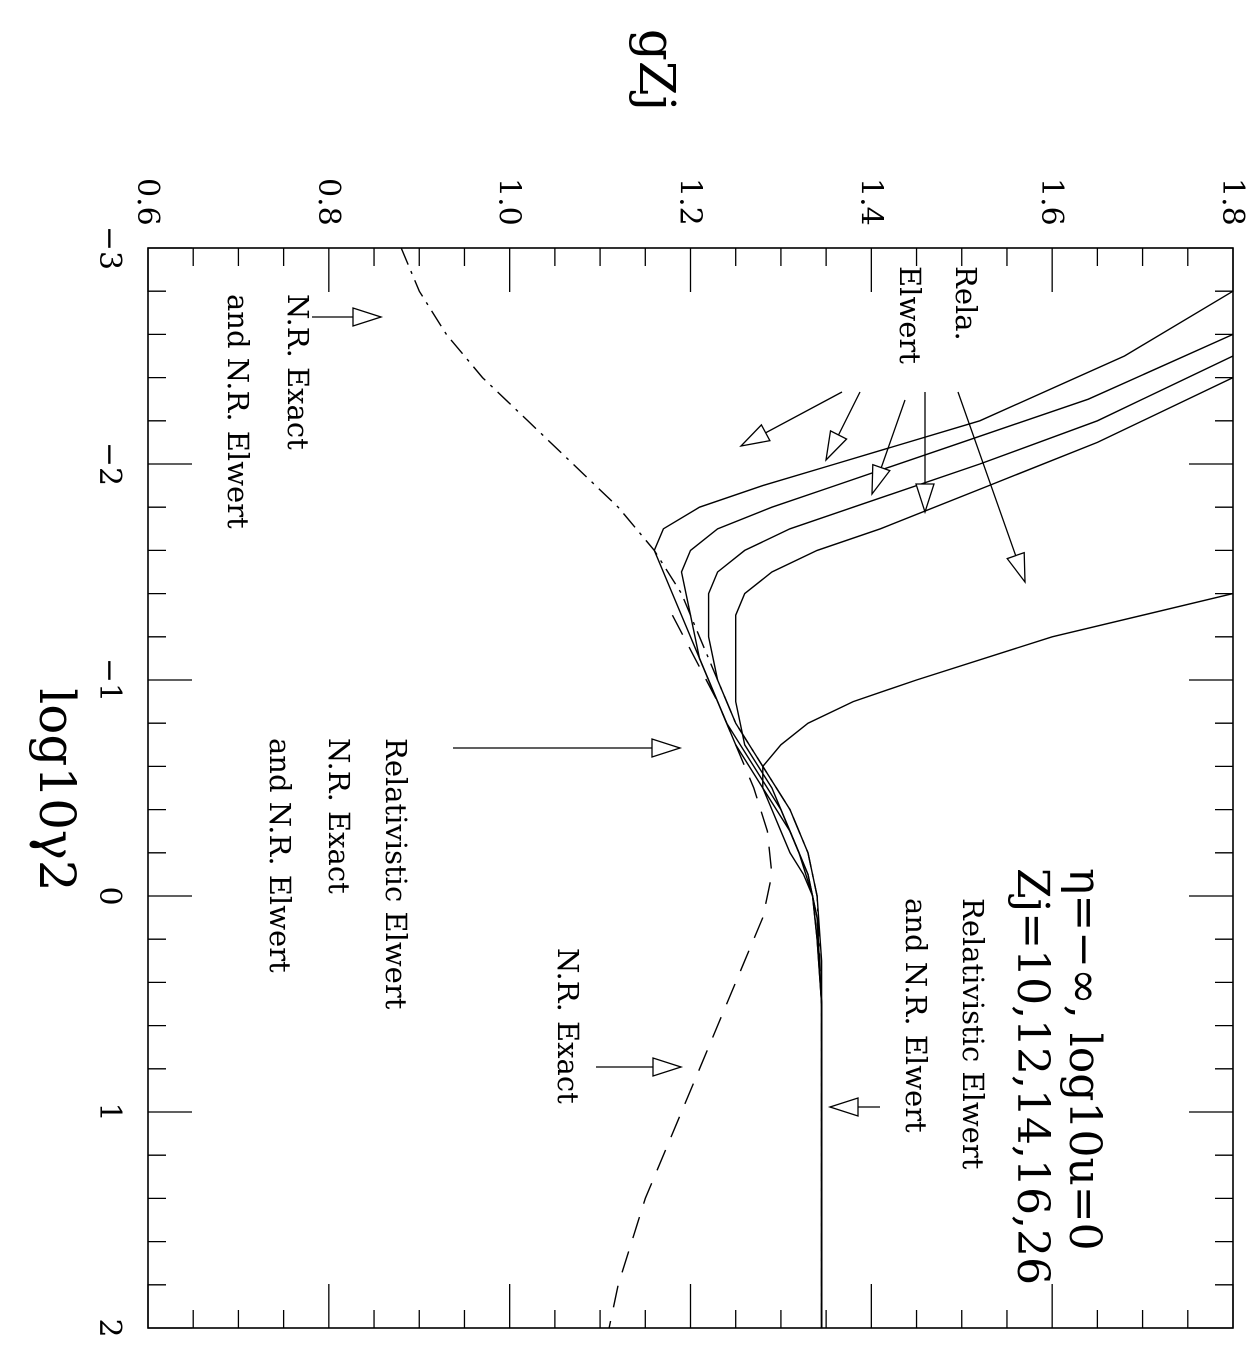  Describe the element at coordinates (966, 303) in the screenshot. I see `annotation-label: Rela.` at that location.